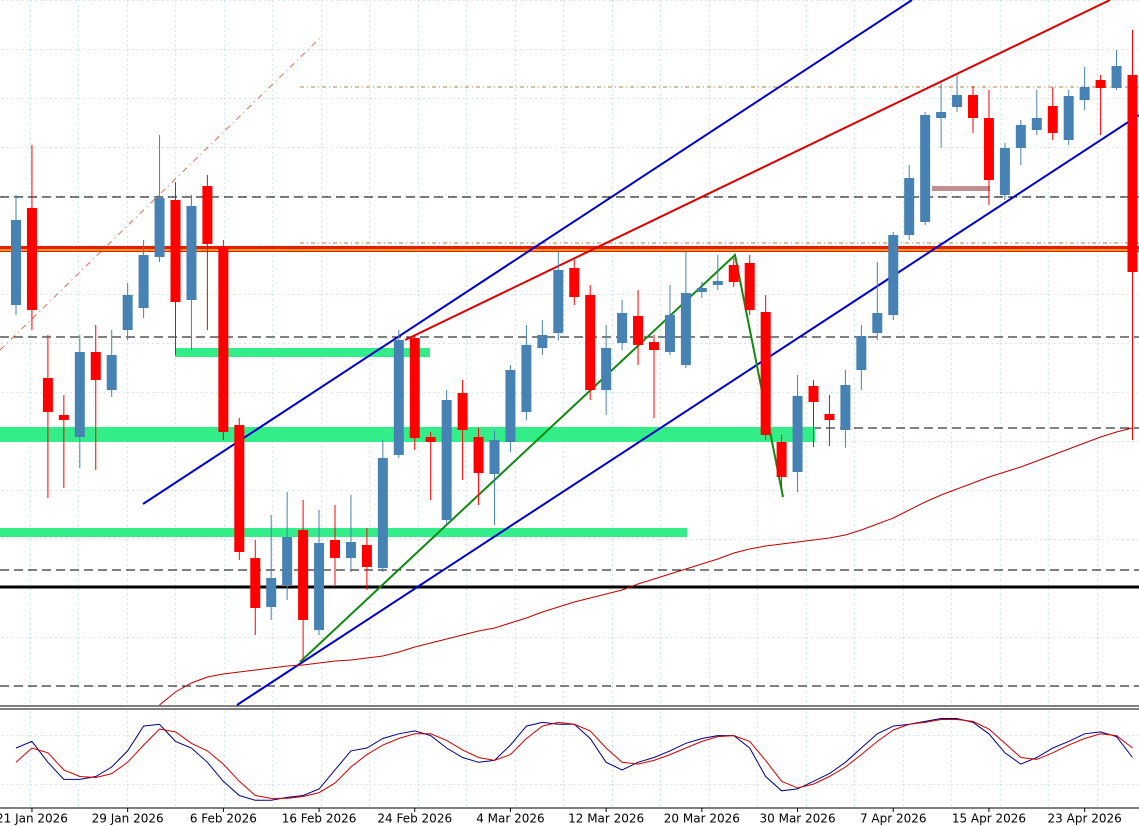 The image size is (1139, 826). Describe the element at coordinates (798, 819) in the screenshot. I see `x-tick-label: 30 Mar 2026` at that location.